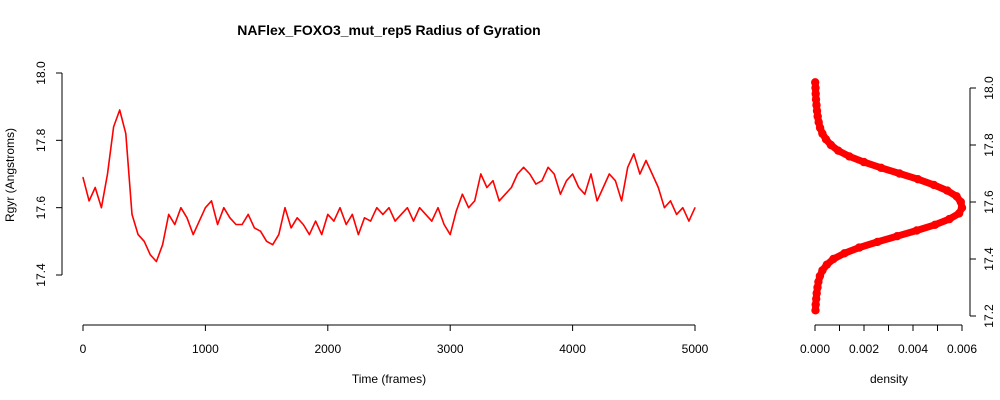  Describe the element at coordinates (864, 349) in the screenshot. I see `density-x-tick-label: 0.002` at that location.